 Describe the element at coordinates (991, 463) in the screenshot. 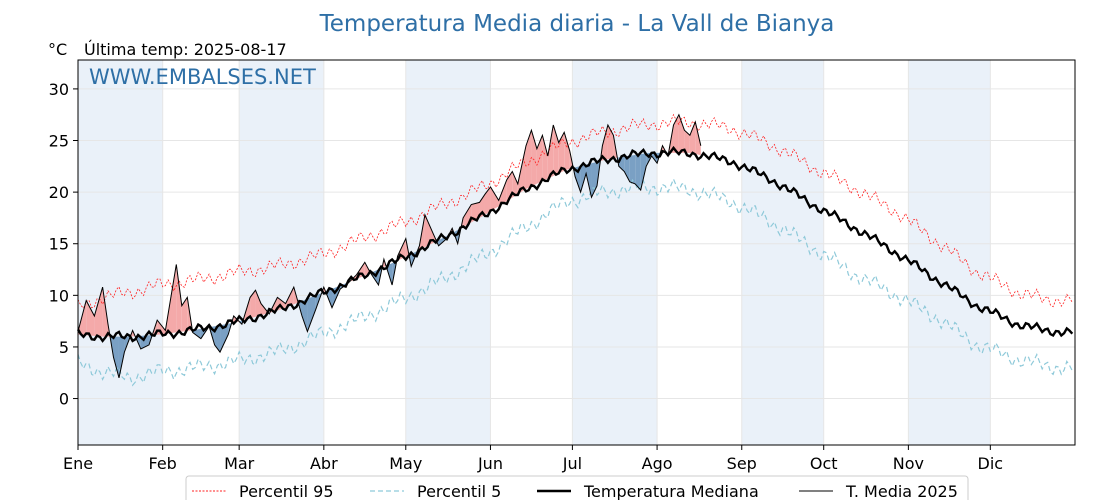

I see `x-tick-label: Dic` at that location.